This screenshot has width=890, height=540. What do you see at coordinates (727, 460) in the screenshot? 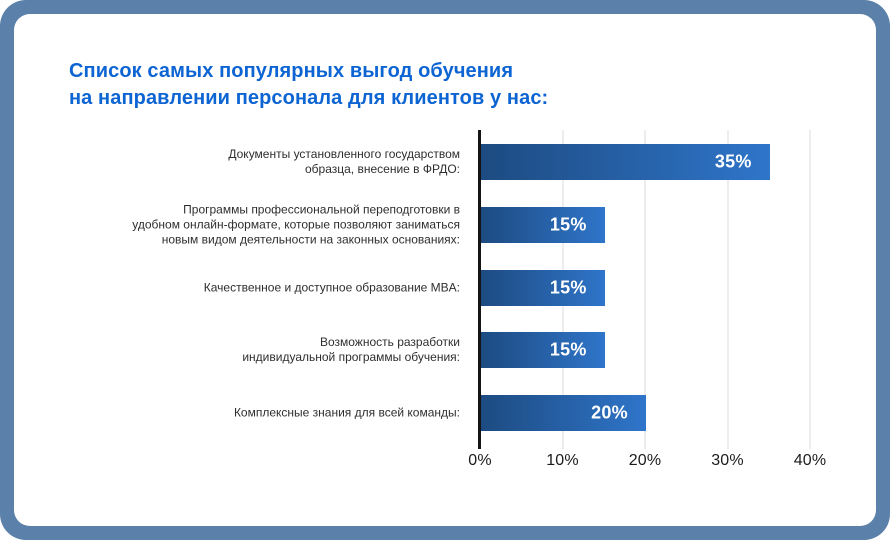
I see `x-tick-30: 30%` at bounding box center [727, 460].